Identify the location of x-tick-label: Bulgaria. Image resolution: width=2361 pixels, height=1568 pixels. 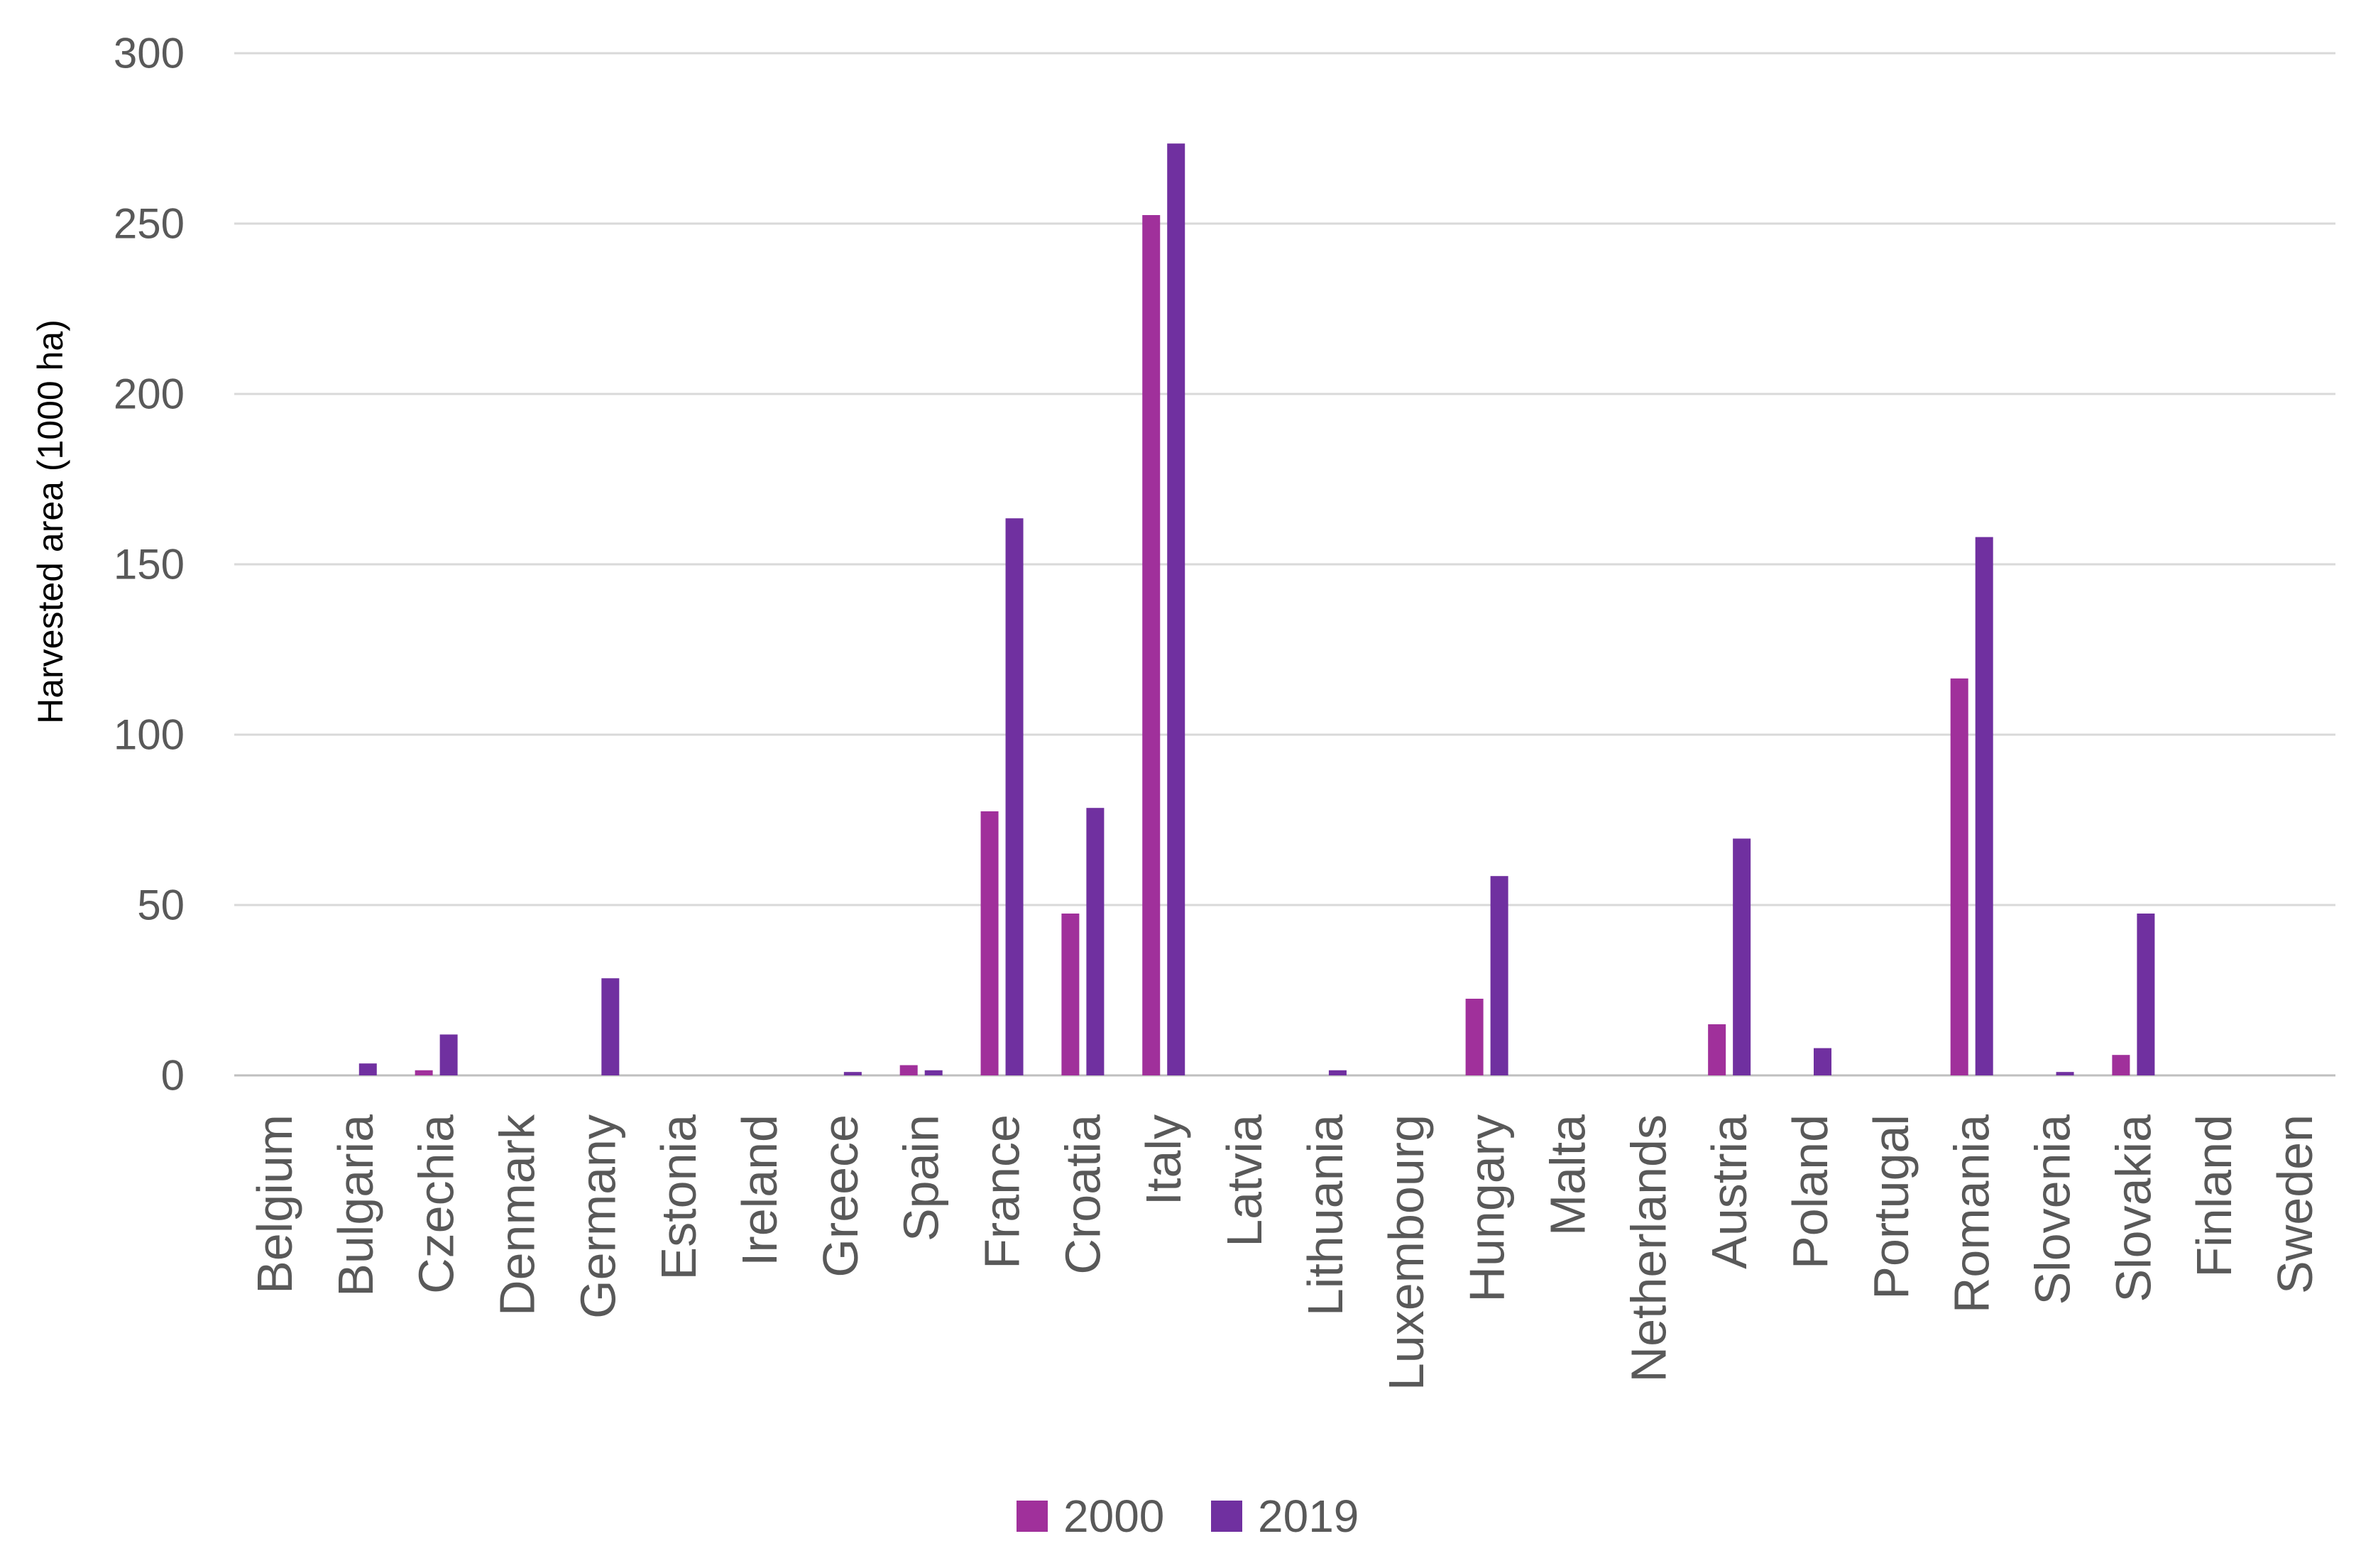
(355, 1205).